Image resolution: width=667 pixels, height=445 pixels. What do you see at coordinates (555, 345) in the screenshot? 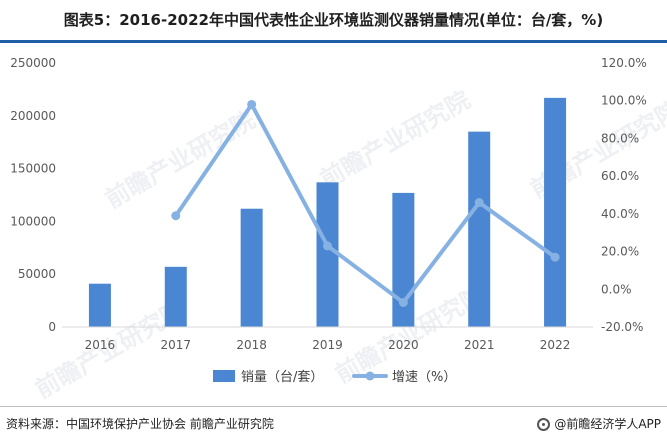
I see `x-tick-label: 2022` at bounding box center [555, 345].